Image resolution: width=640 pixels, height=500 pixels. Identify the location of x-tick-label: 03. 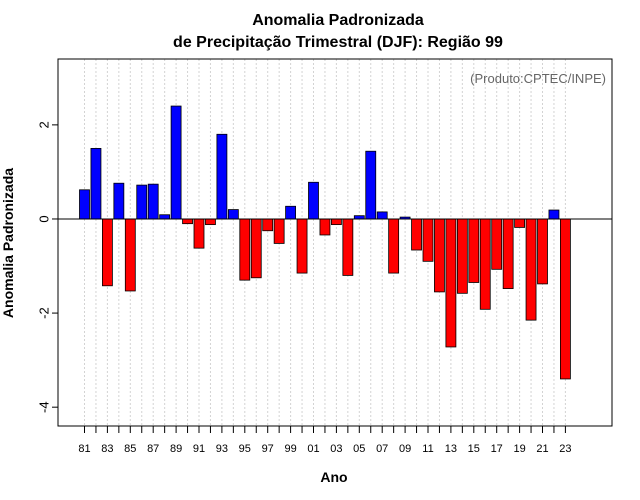
(336, 449).